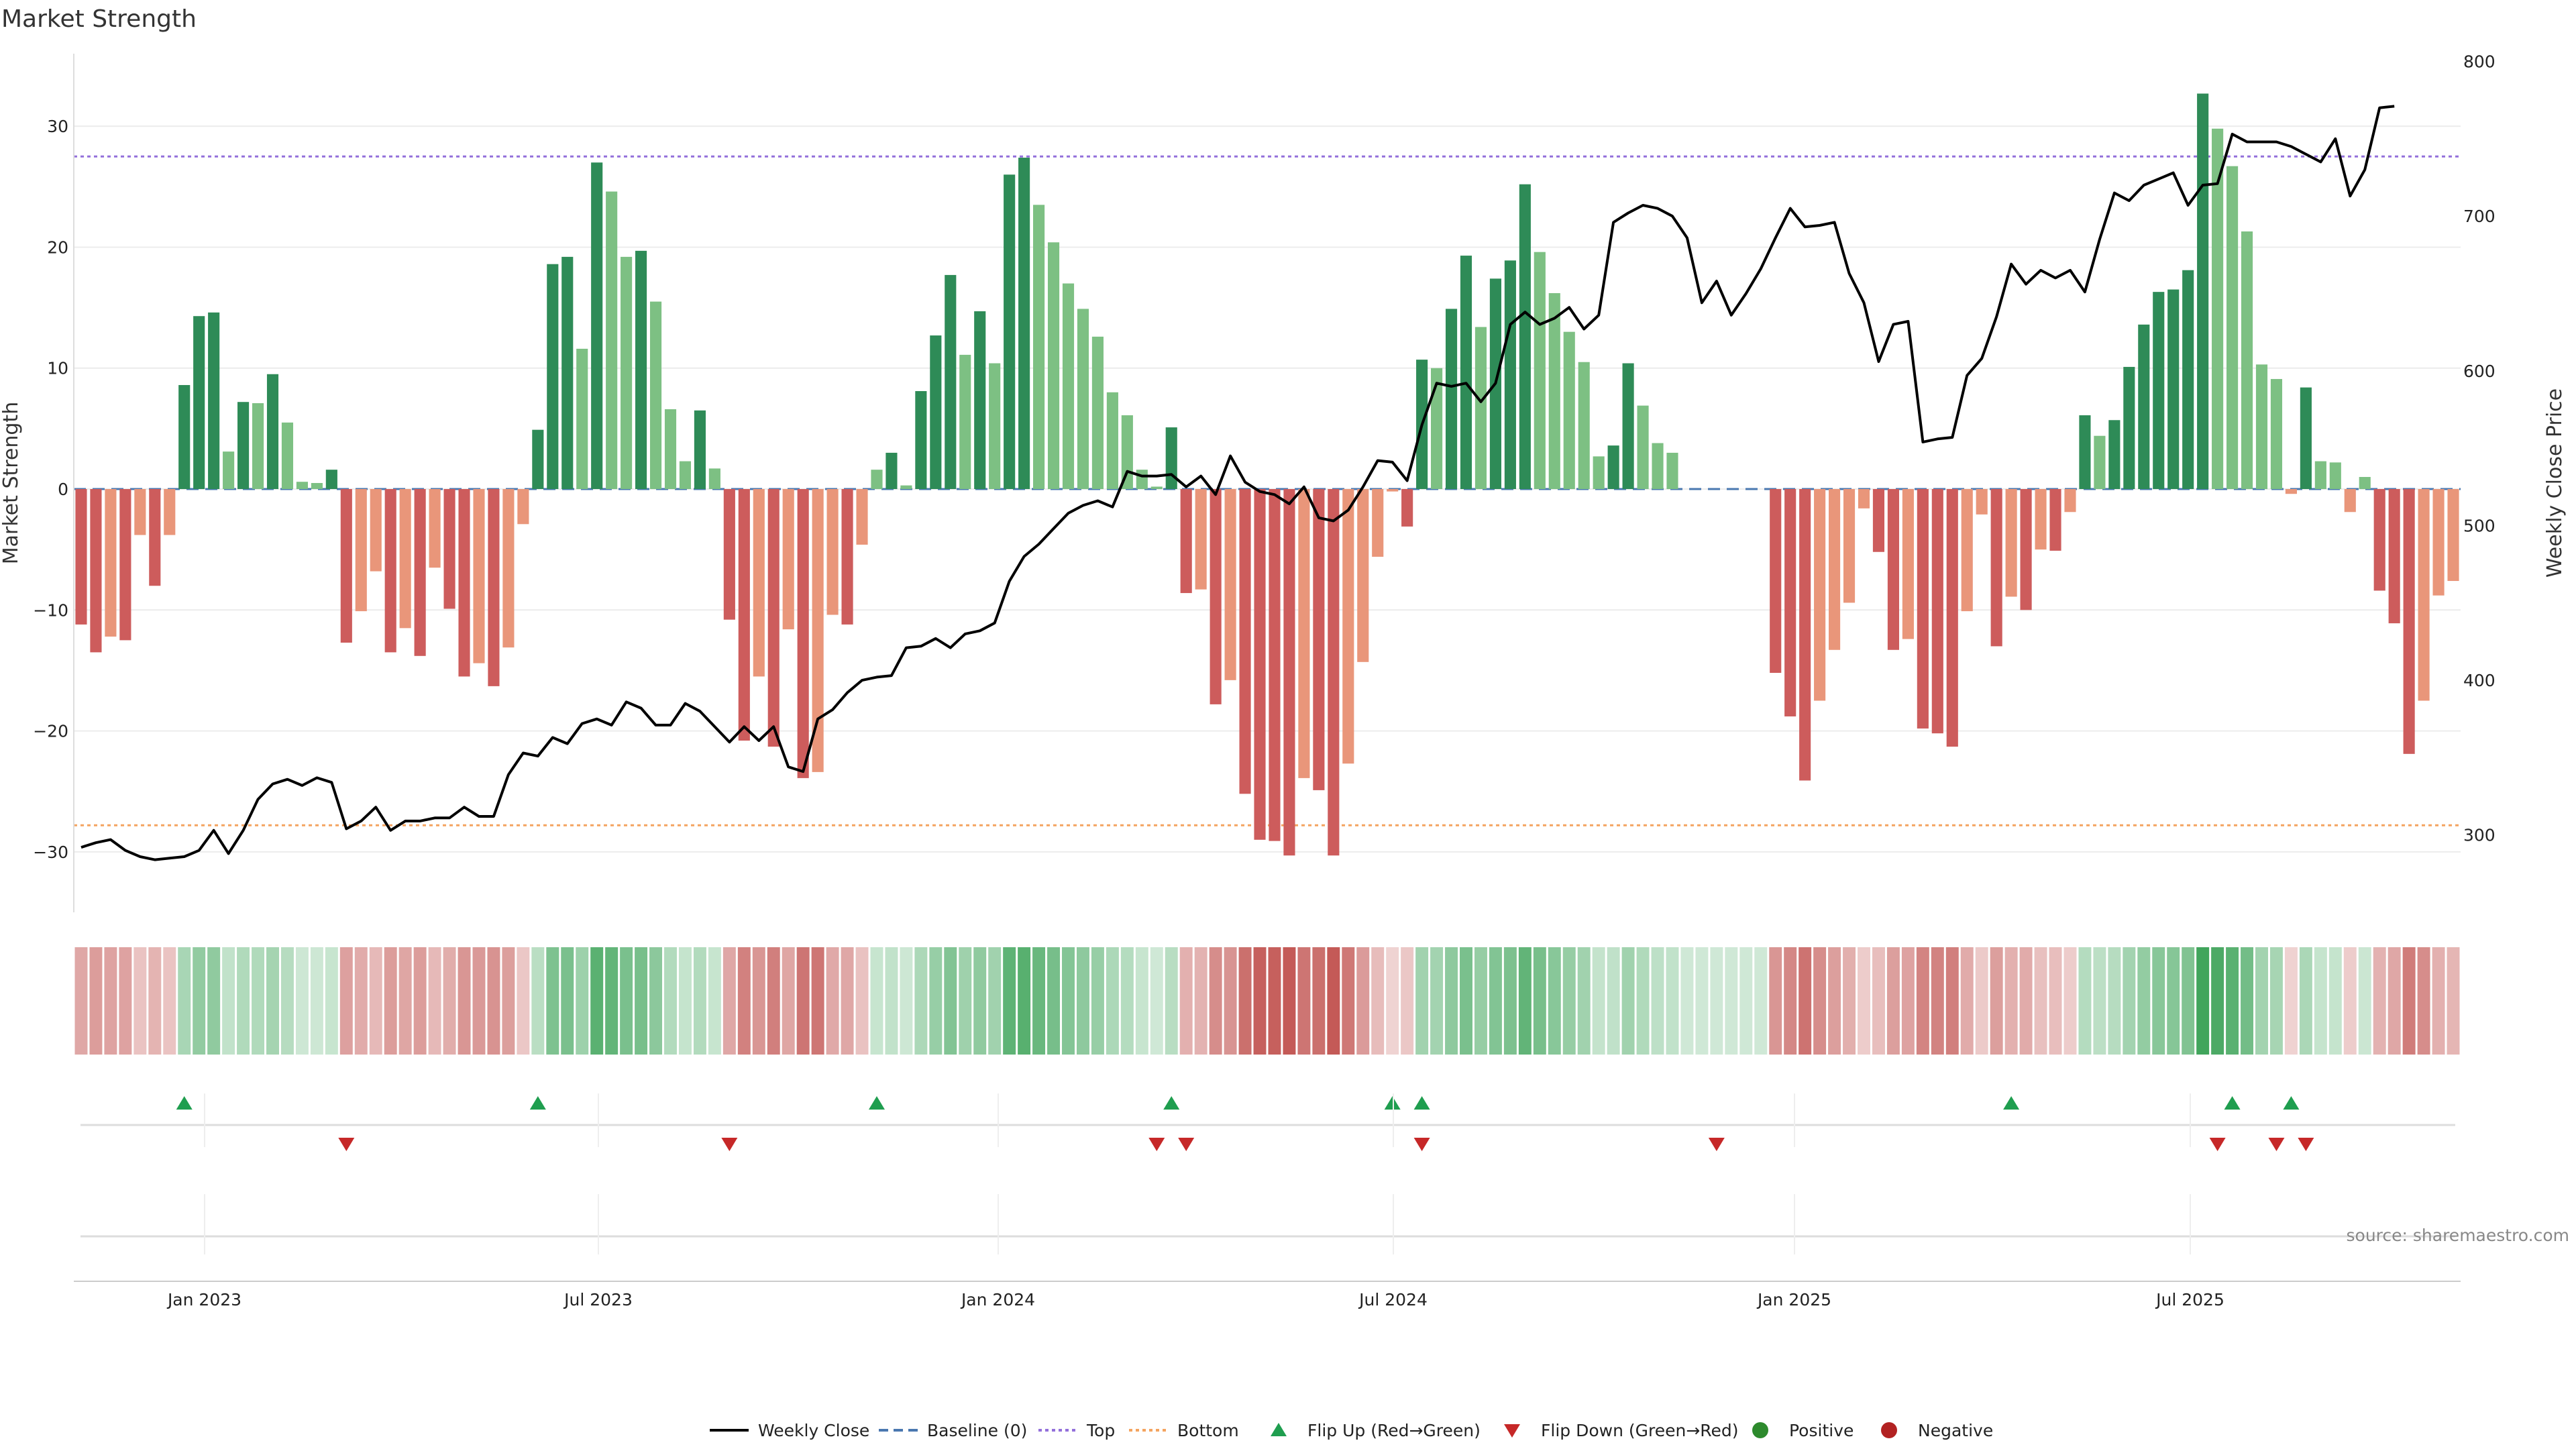  What do you see at coordinates (1394, 1430) in the screenshot?
I see `legend-label: Flip Up (Red→Green)` at bounding box center [1394, 1430].